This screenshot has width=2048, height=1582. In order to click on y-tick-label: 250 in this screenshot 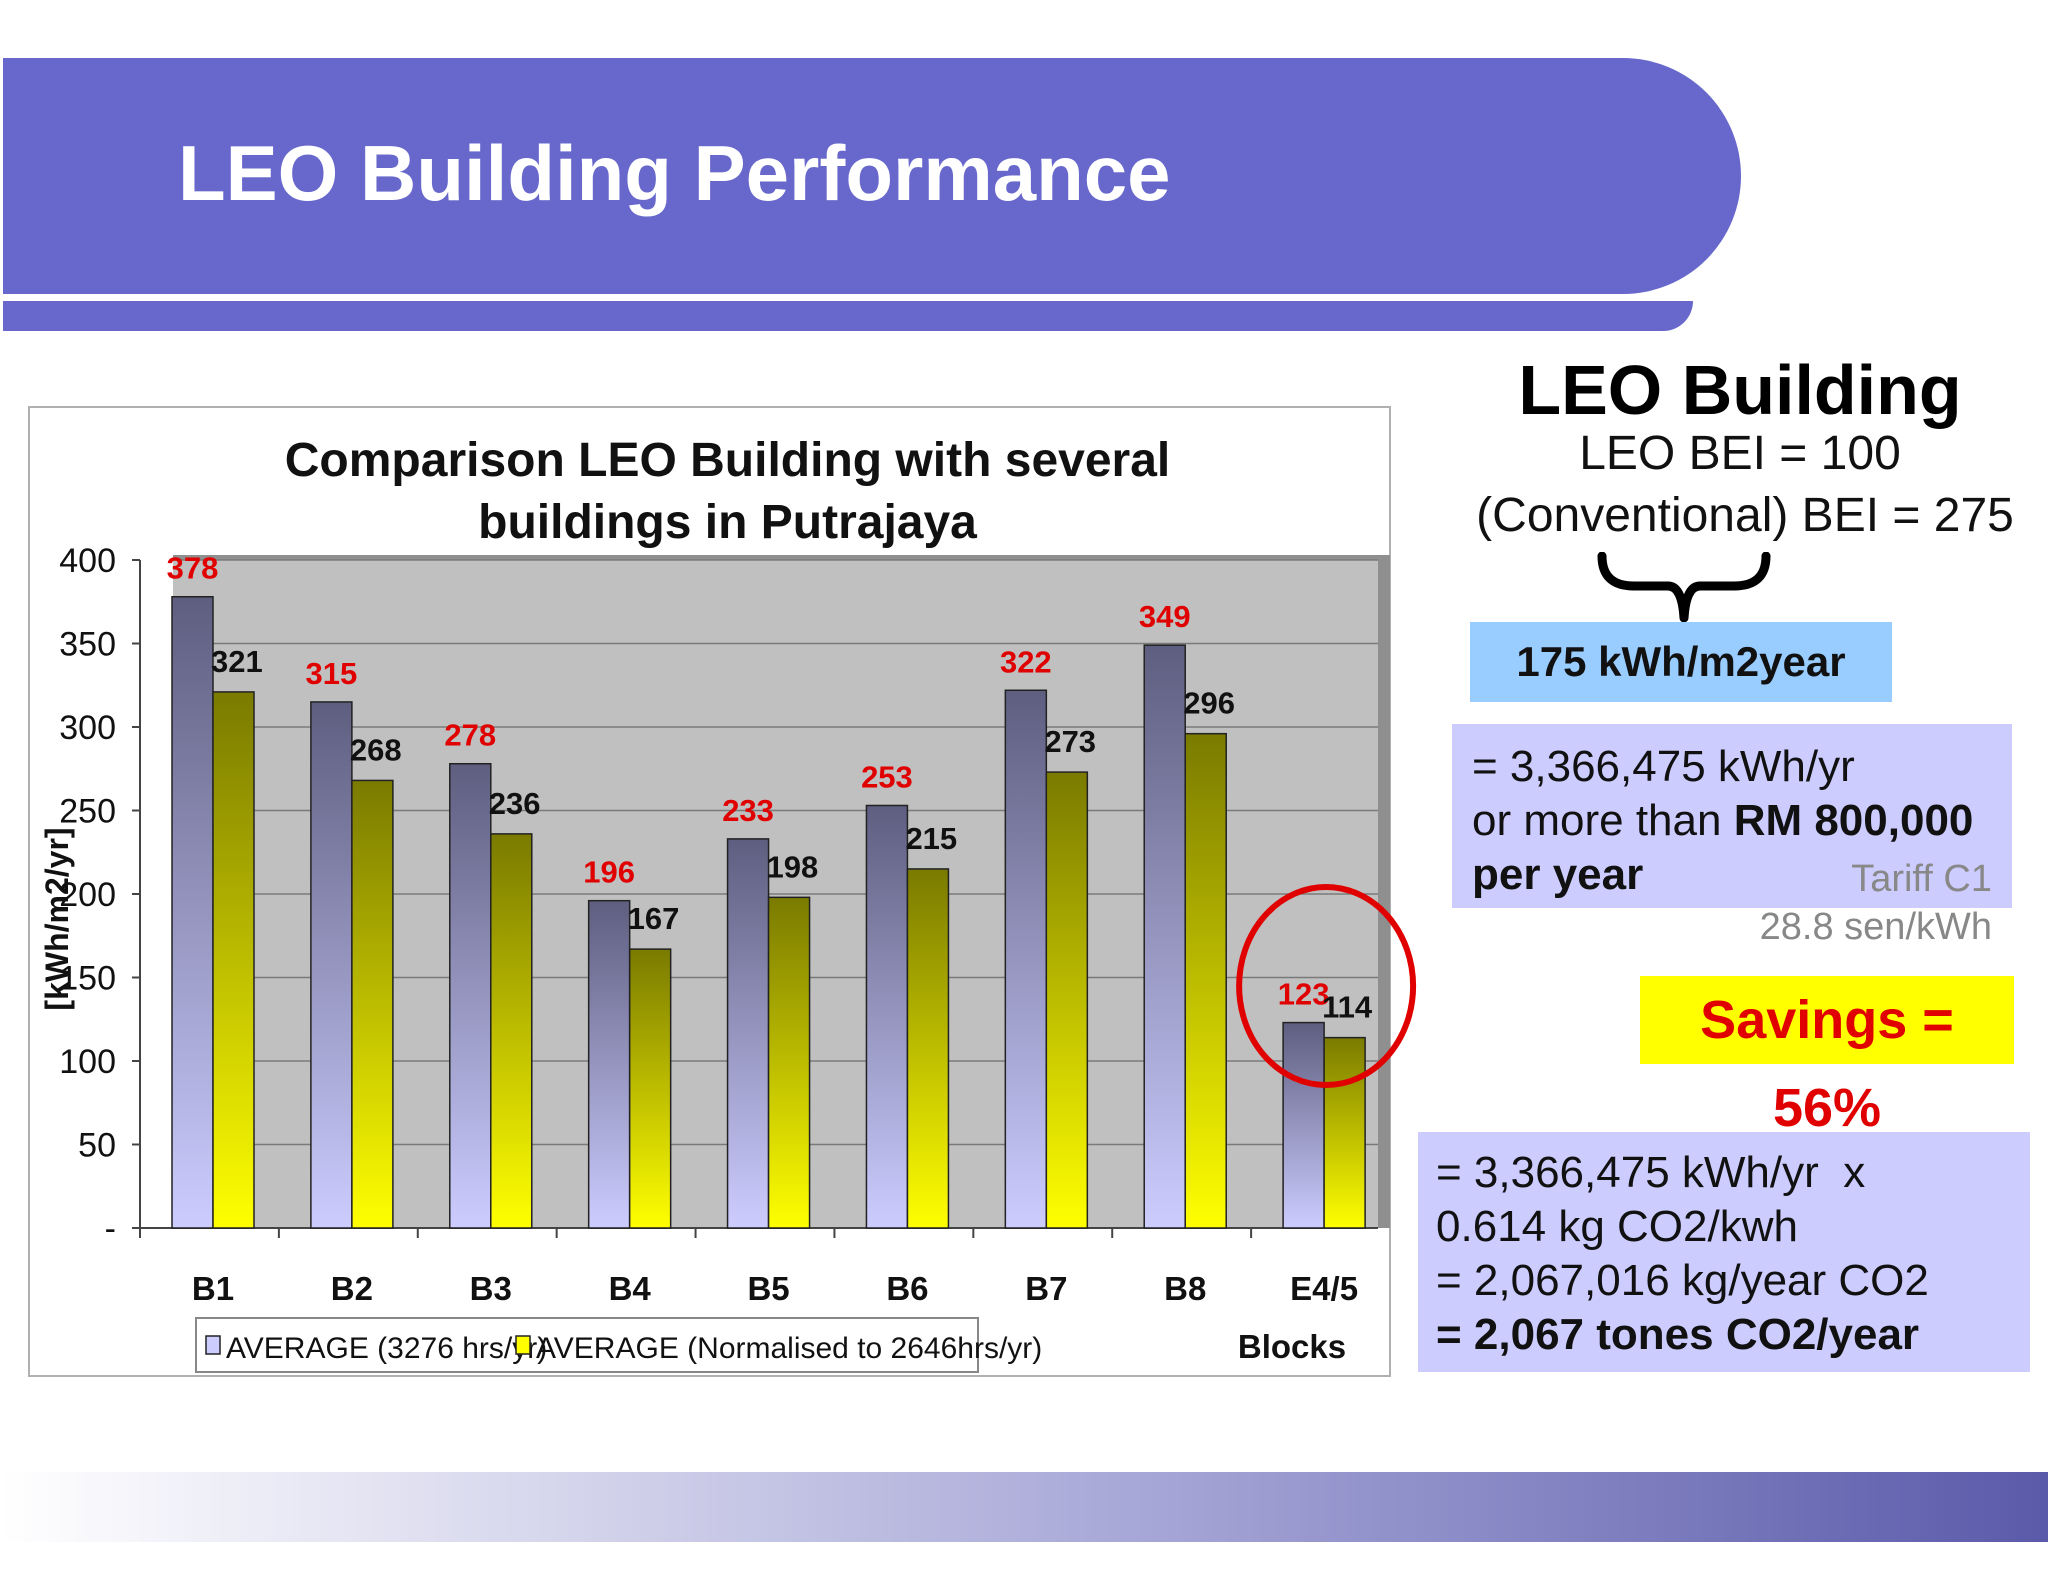, I will do `click(87, 812)`.